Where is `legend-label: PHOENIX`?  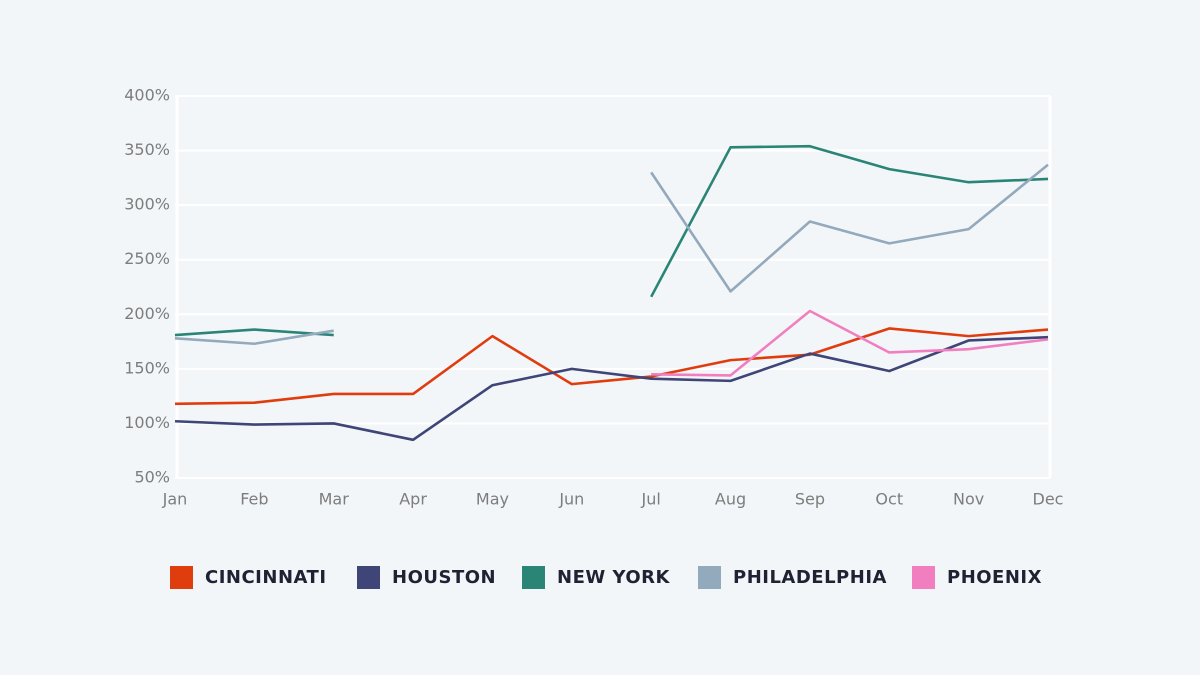 legend-label: PHOENIX is located at coordinates (994, 577).